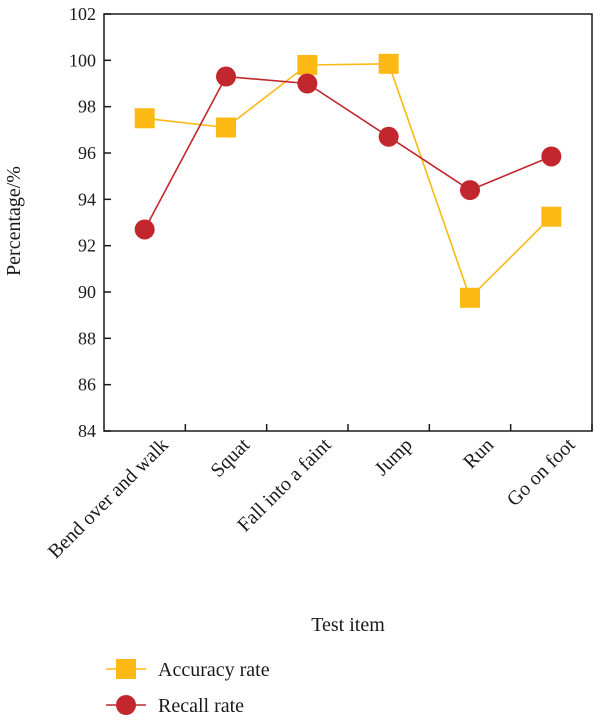  What do you see at coordinates (230, 458) in the screenshot?
I see `x-tick-label: Squat` at bounding box center [230, 458].